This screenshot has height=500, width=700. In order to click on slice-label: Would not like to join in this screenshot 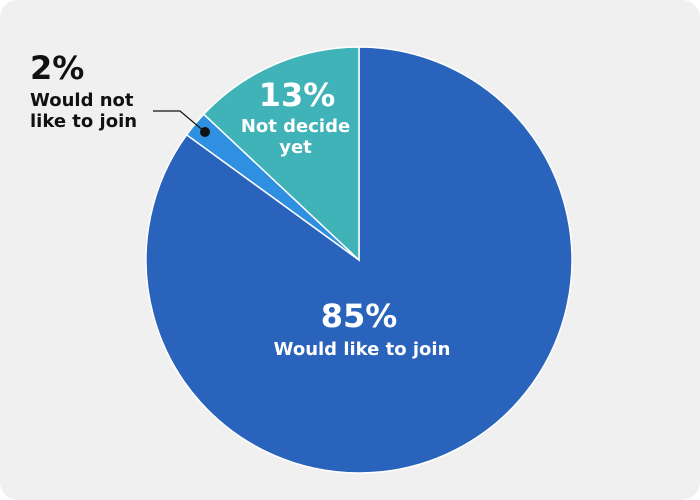, I will do `click(84, 111)`.